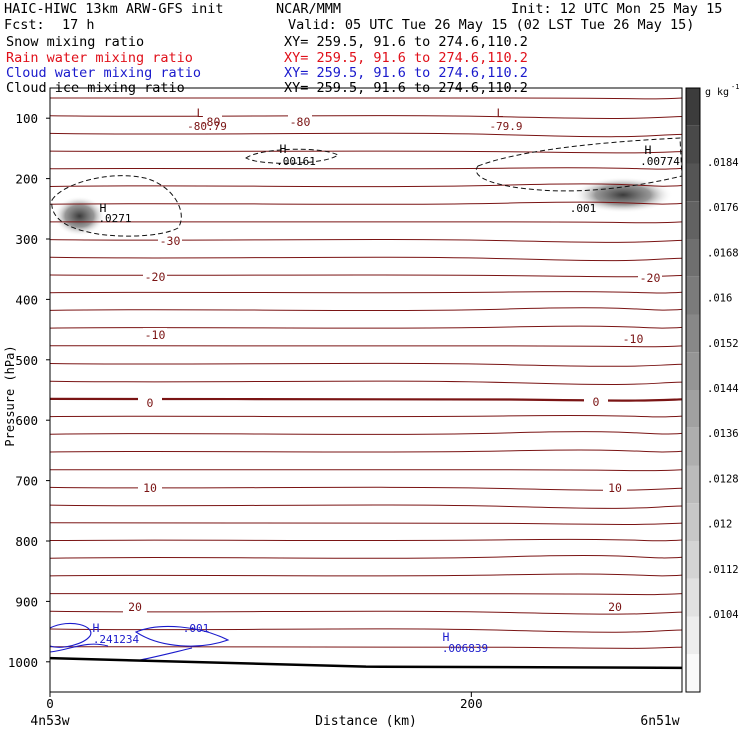 This screenshot has width=740, height=740. What do you see at coordinates (471, 703) in the screenshot?
I see `x-tick-label: 200` at bounding box center [471, 703].